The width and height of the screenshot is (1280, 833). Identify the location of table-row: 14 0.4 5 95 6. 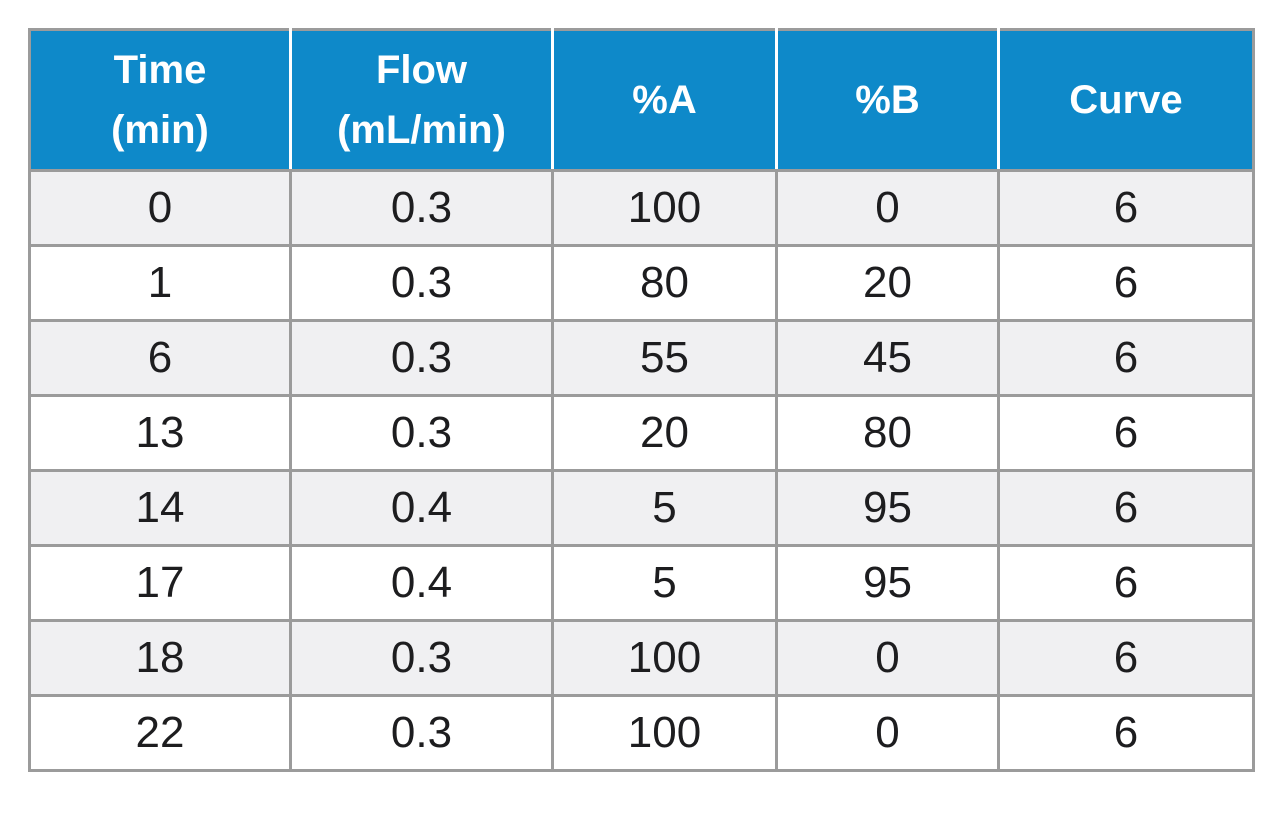
(641, 508).